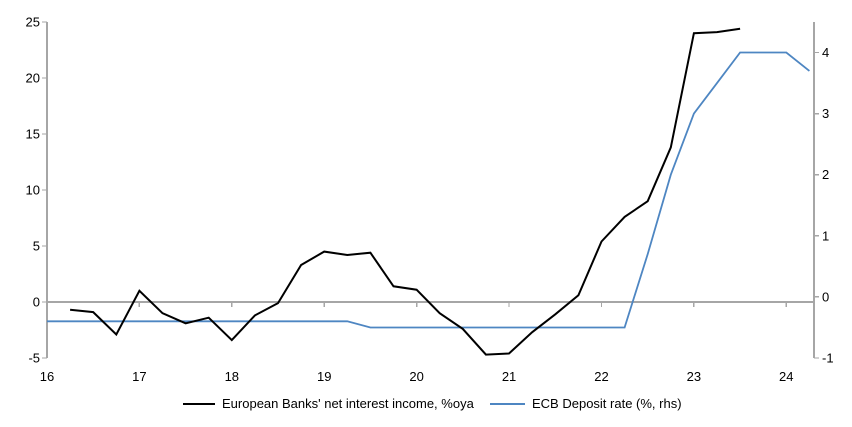  Describe the element at coordinates (36, 246) in the screenshot. I see `left-axis-tick-label: 5` at that location.